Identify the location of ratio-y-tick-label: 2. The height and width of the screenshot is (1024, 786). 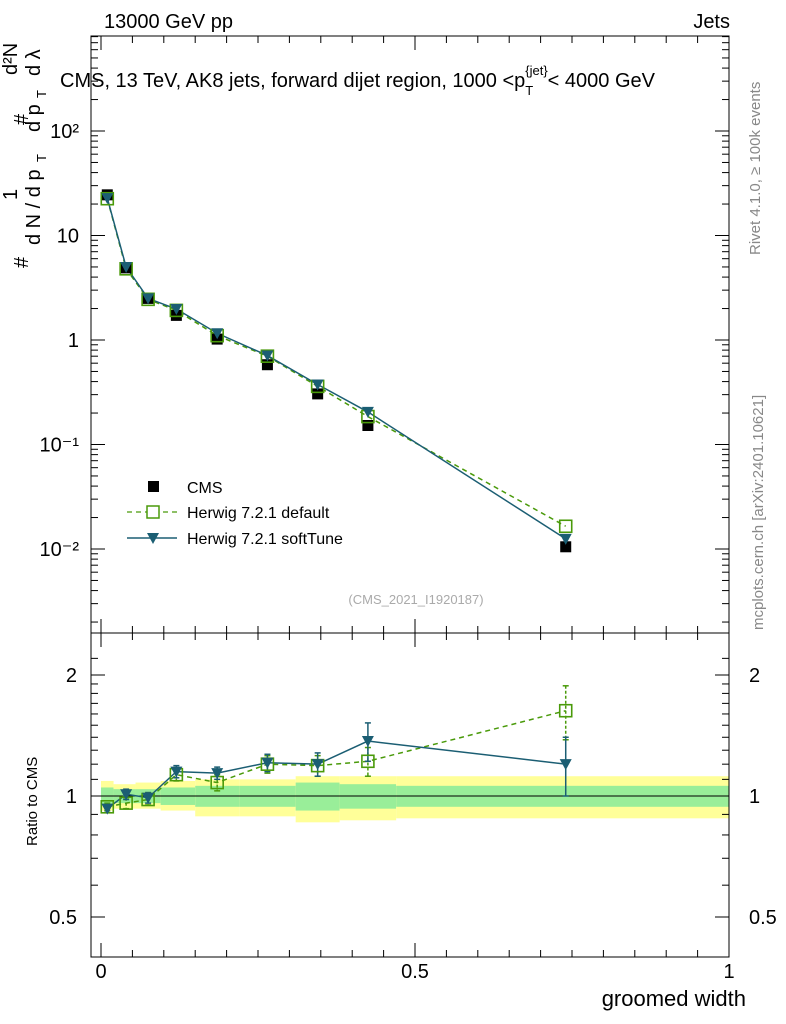
(71, 676).